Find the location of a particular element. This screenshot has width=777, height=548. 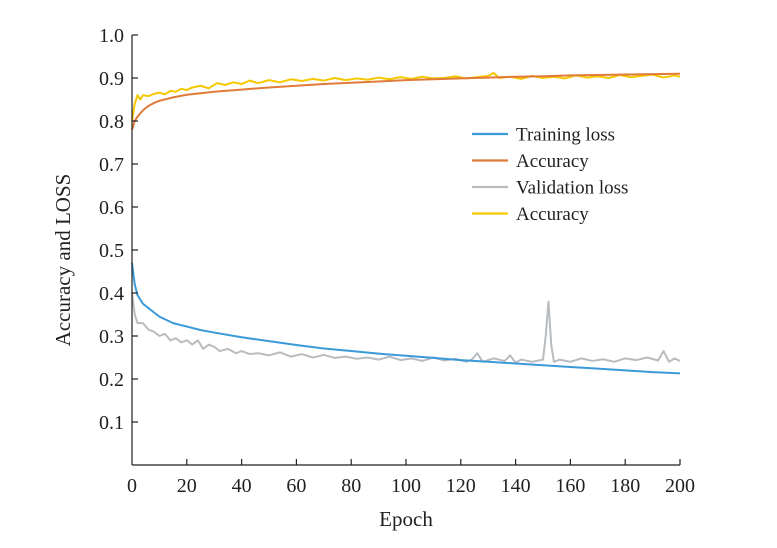

x-tick-label: 160 is located at coordinates (570, 486).